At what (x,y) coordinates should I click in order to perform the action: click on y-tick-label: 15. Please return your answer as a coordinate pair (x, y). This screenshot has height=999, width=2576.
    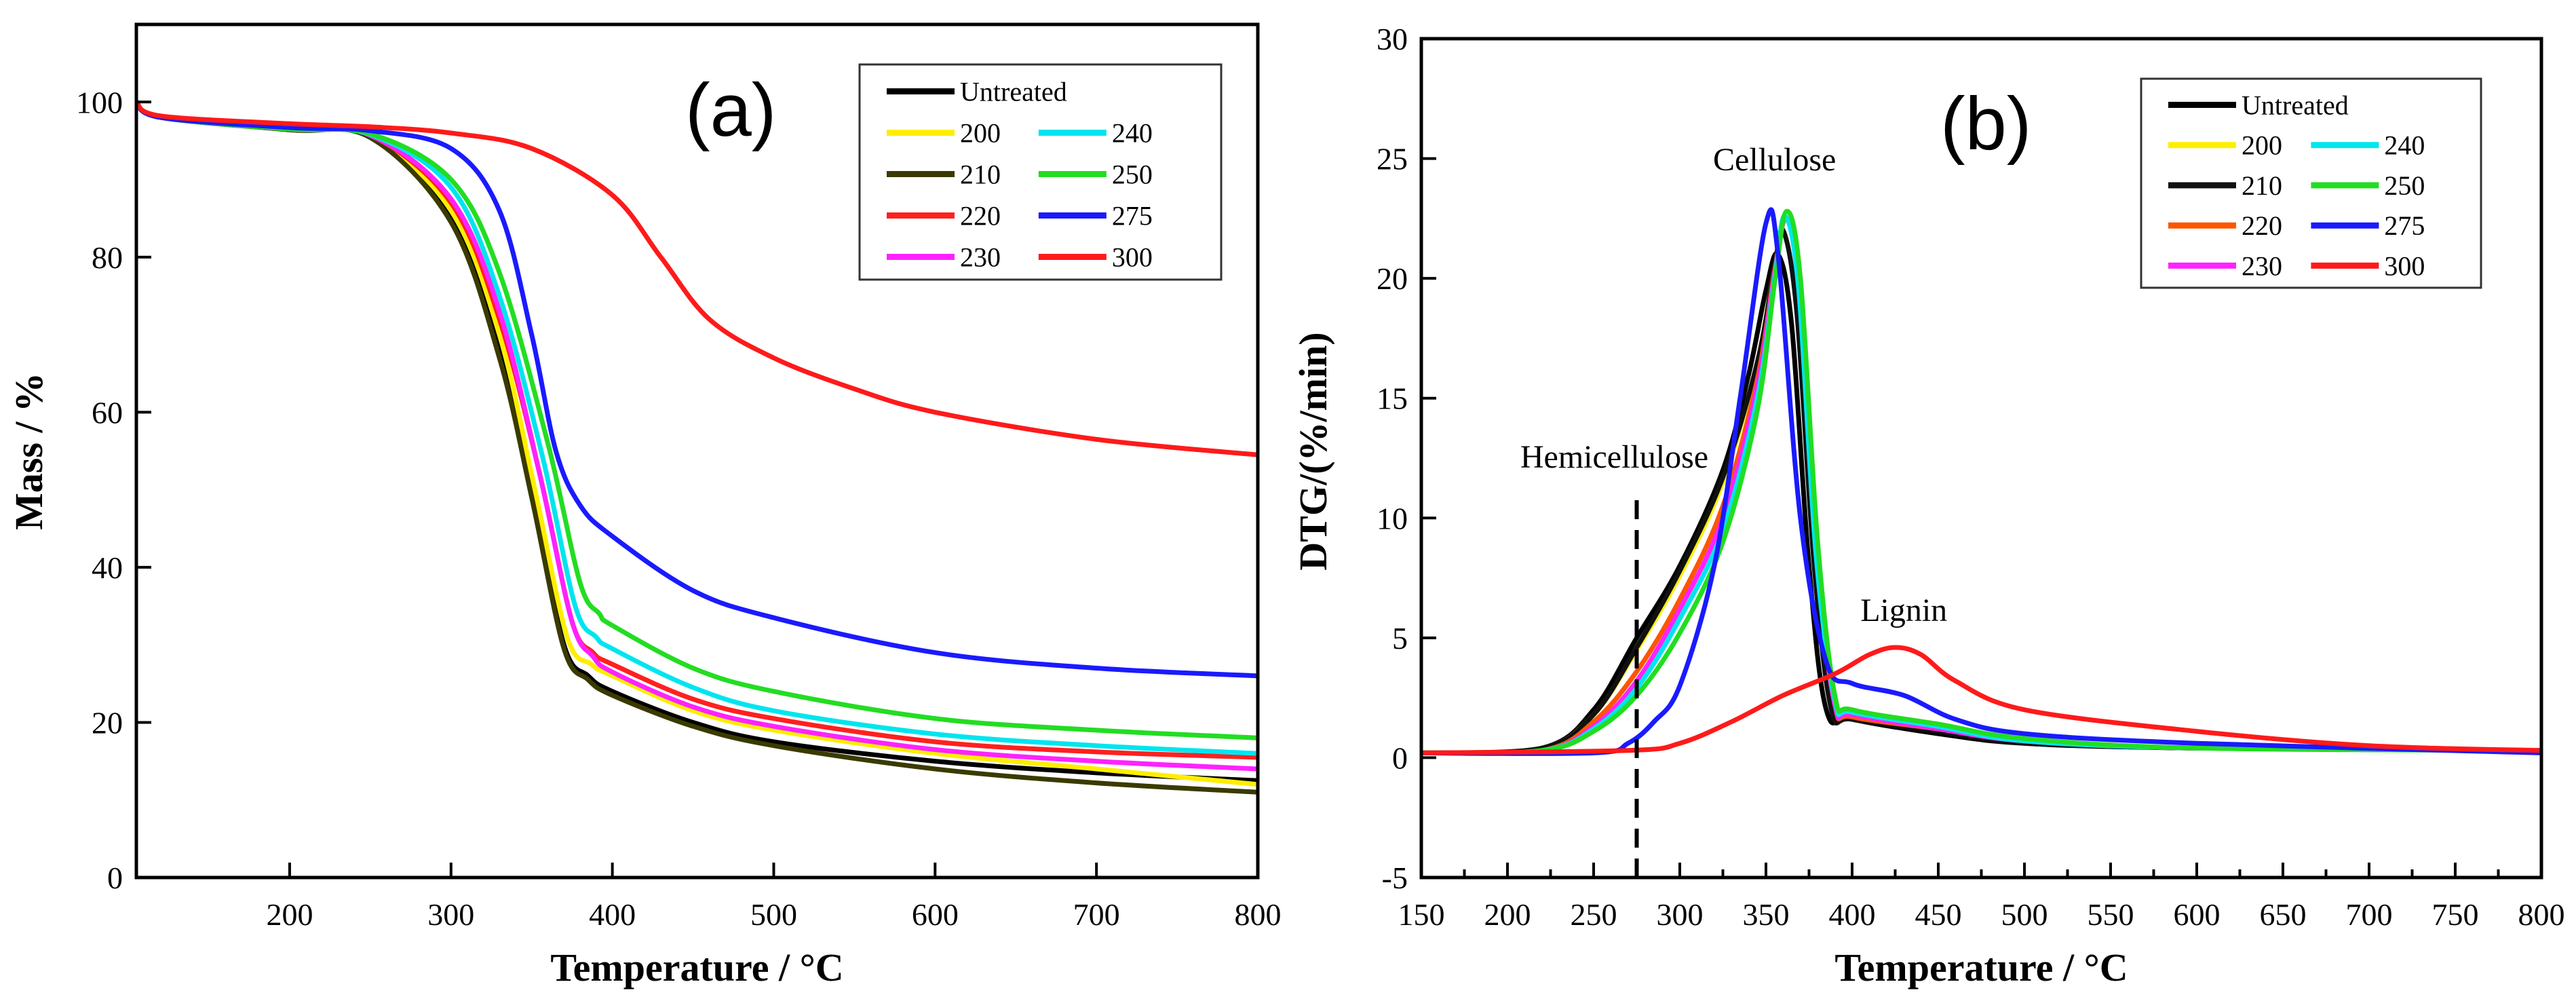
    Looking at the image, I should click on (1392, 398).